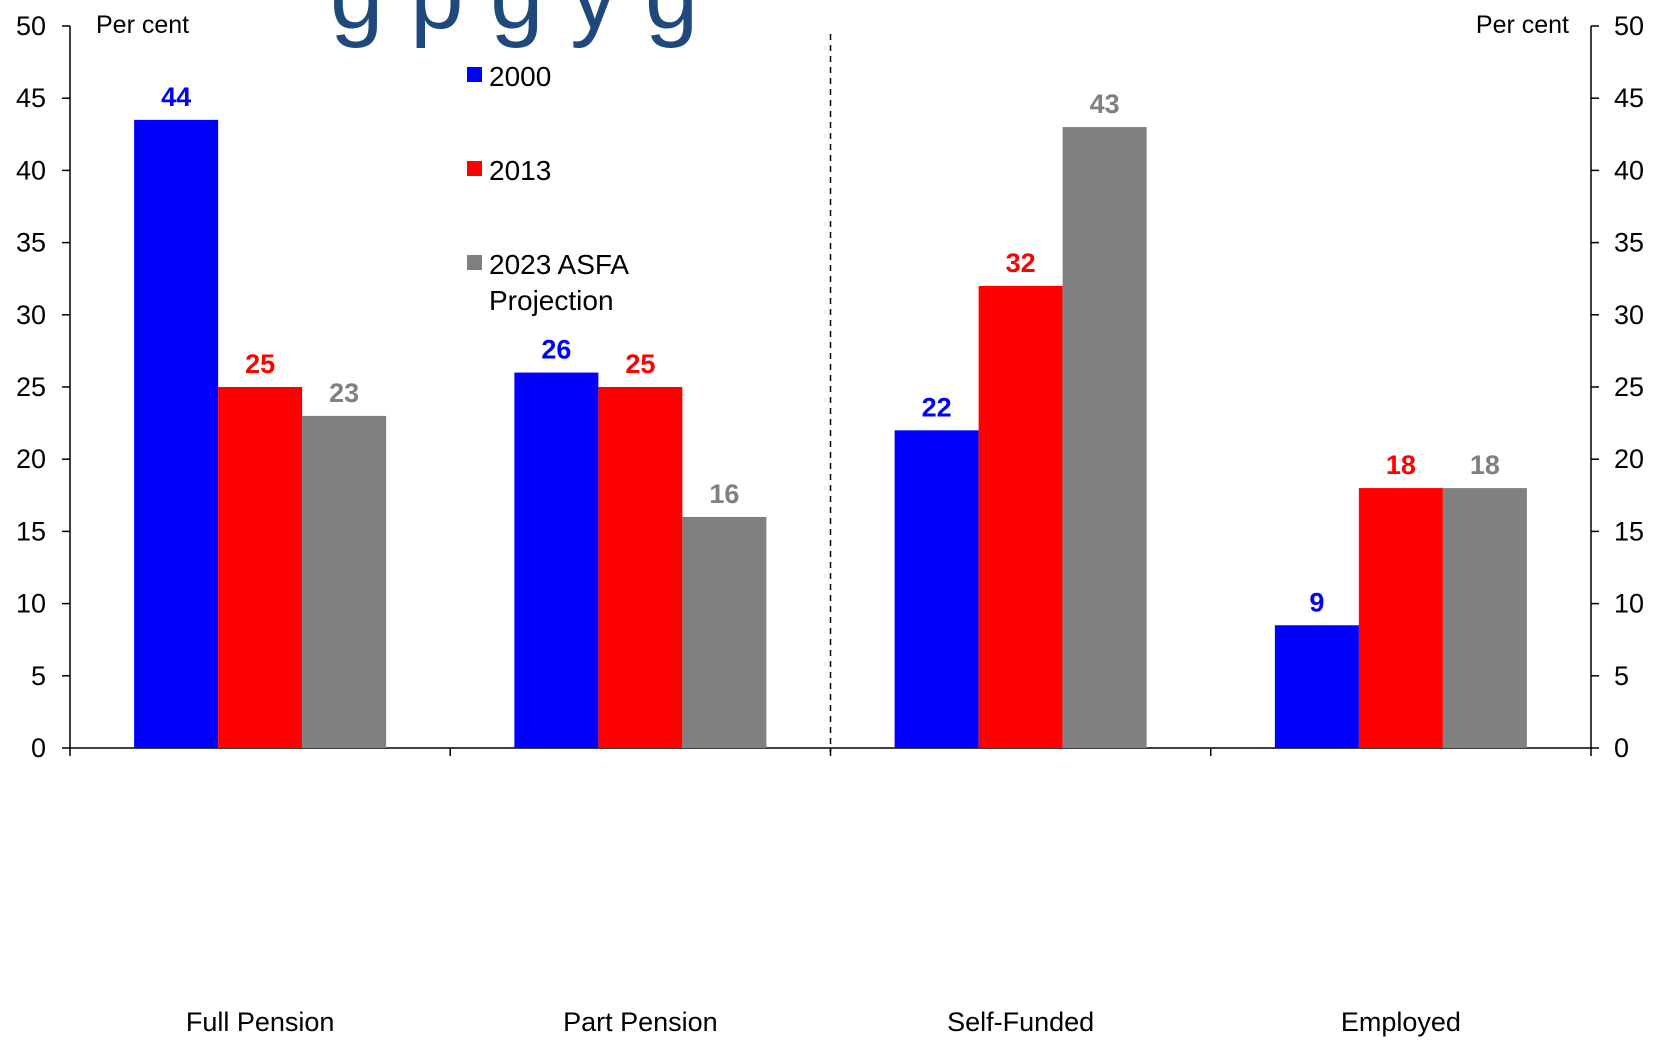 This screenshot has width=1661, height=1058. What do you see at coordinates (1629, 387) in the screenshot?
I see `y-tick-label-right: 25` at bounding box center [1629, 387].